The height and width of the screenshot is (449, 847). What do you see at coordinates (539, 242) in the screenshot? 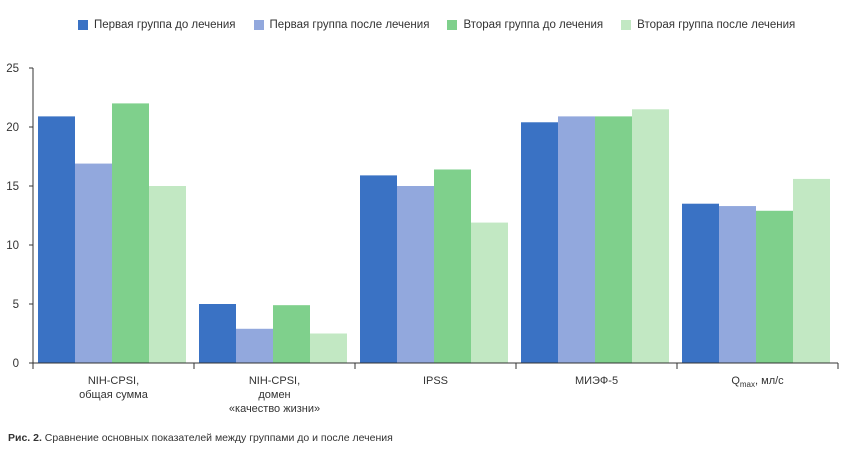
I see `bar-s1-c4` at bounding box center [539, 242].